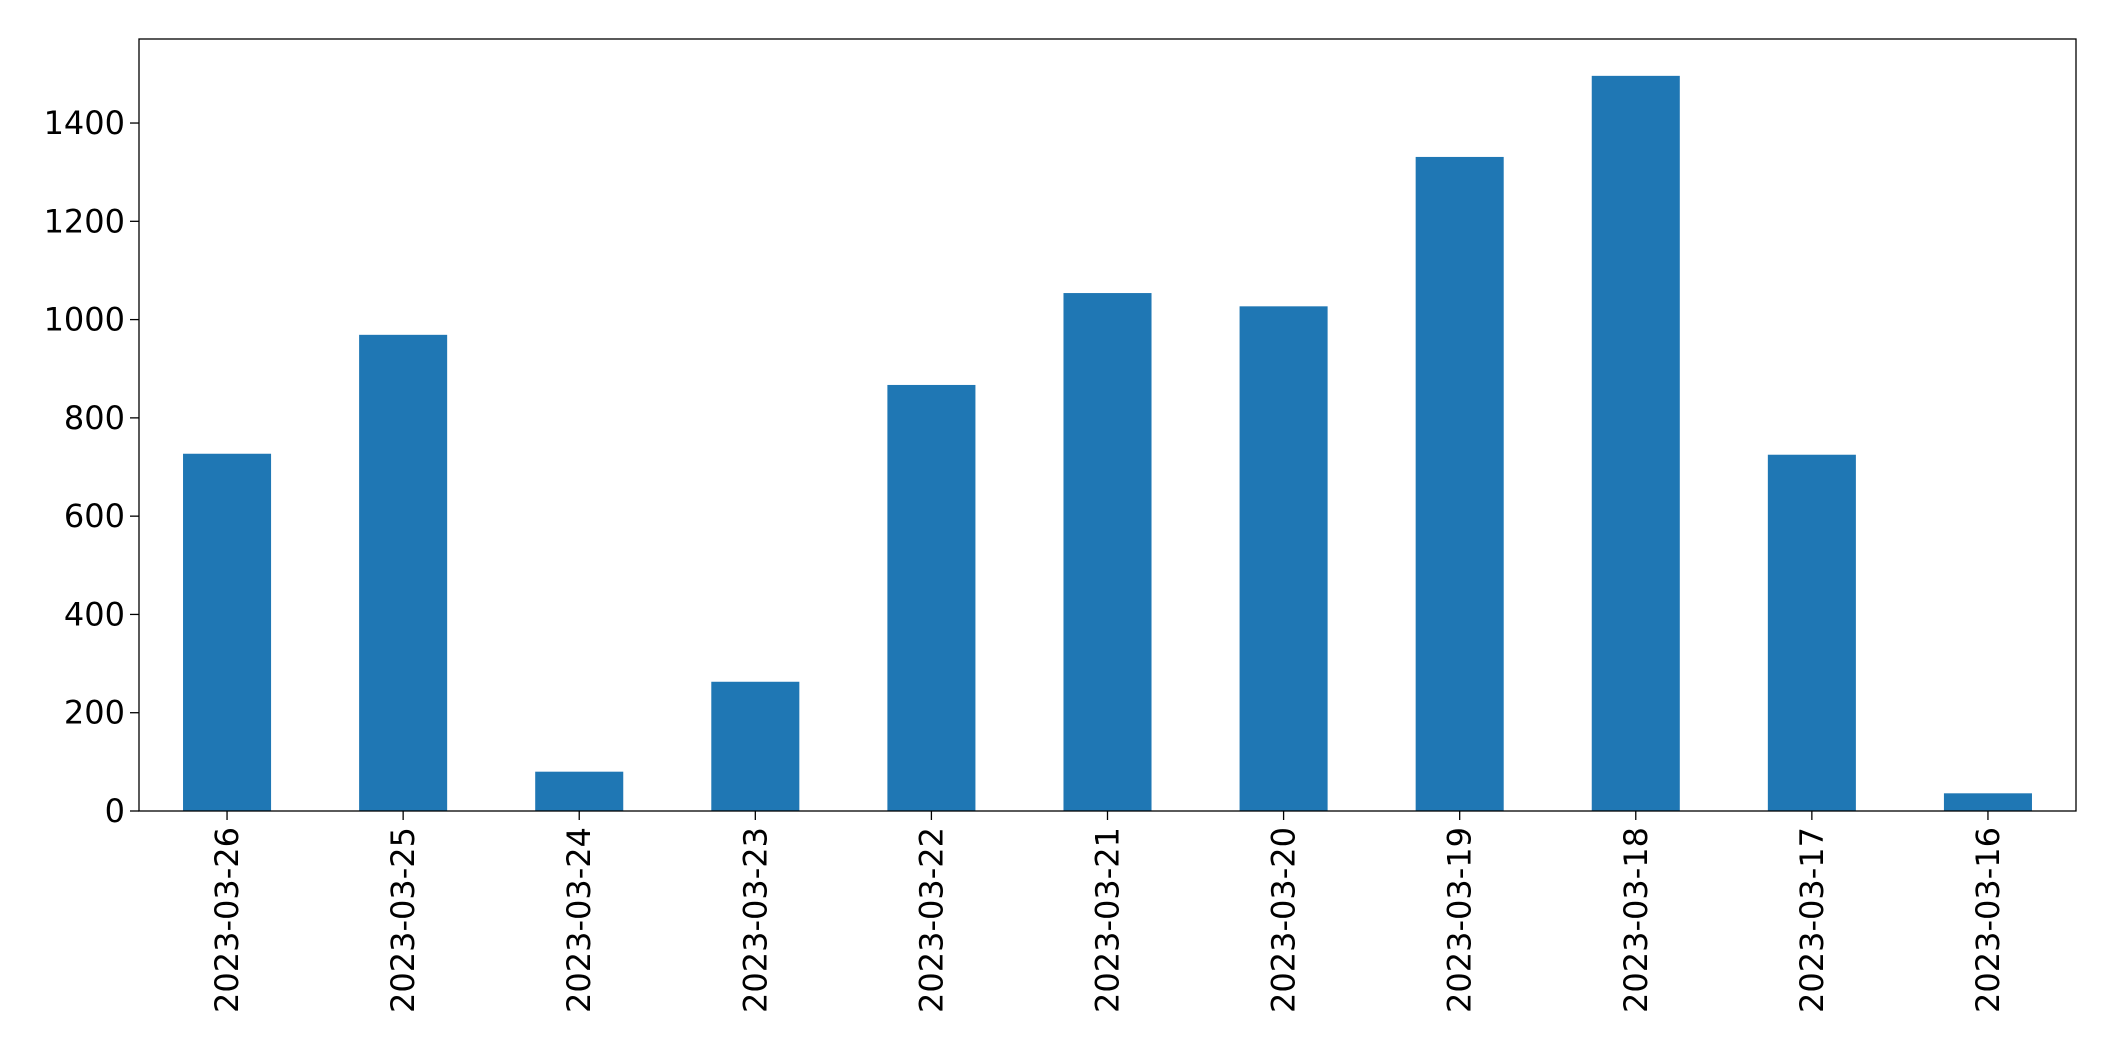 The width and height of the screenshot is (2115, 1061). Describe the element at coordinates (1460, 920) in the screenshot. I see `x-tick-label: 2023-03-19` at that location.